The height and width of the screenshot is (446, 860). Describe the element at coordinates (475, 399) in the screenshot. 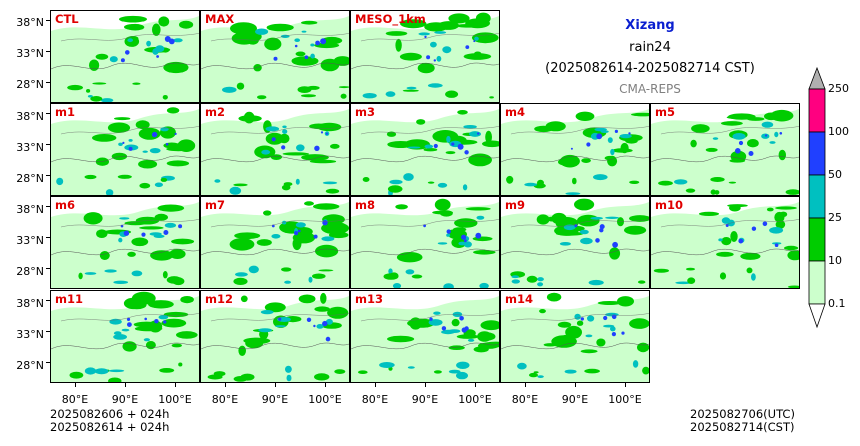

I see `lon-label: 100°E` at that location.